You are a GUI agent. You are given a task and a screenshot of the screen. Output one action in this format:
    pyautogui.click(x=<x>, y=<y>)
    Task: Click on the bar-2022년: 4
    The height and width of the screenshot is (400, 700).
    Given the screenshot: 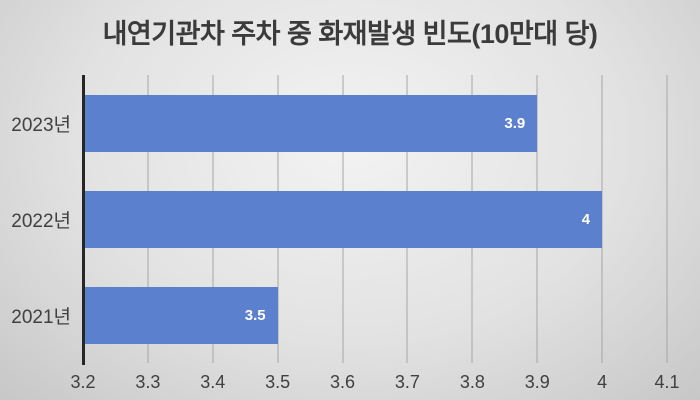 What is the action you would take?
    pyautogui.click(x=343, y=219)
    